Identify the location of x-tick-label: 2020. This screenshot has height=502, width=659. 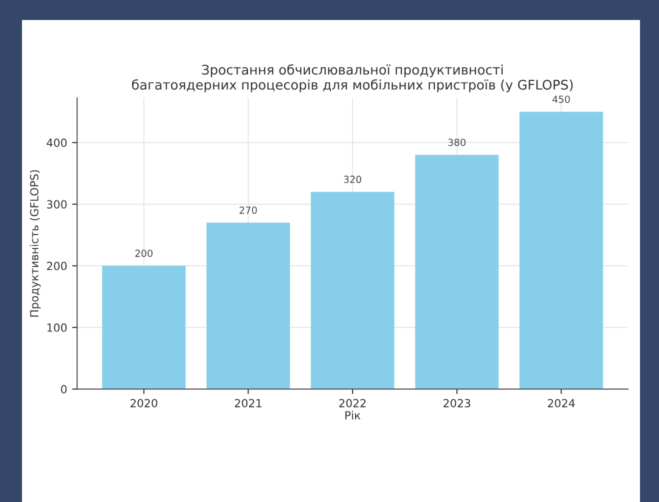
(144, 403).